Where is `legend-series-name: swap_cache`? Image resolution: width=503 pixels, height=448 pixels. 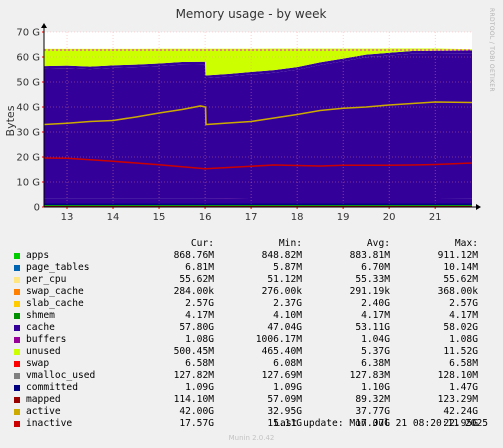 legend-series-name: swap_cache is located at coordinates (55, 291).